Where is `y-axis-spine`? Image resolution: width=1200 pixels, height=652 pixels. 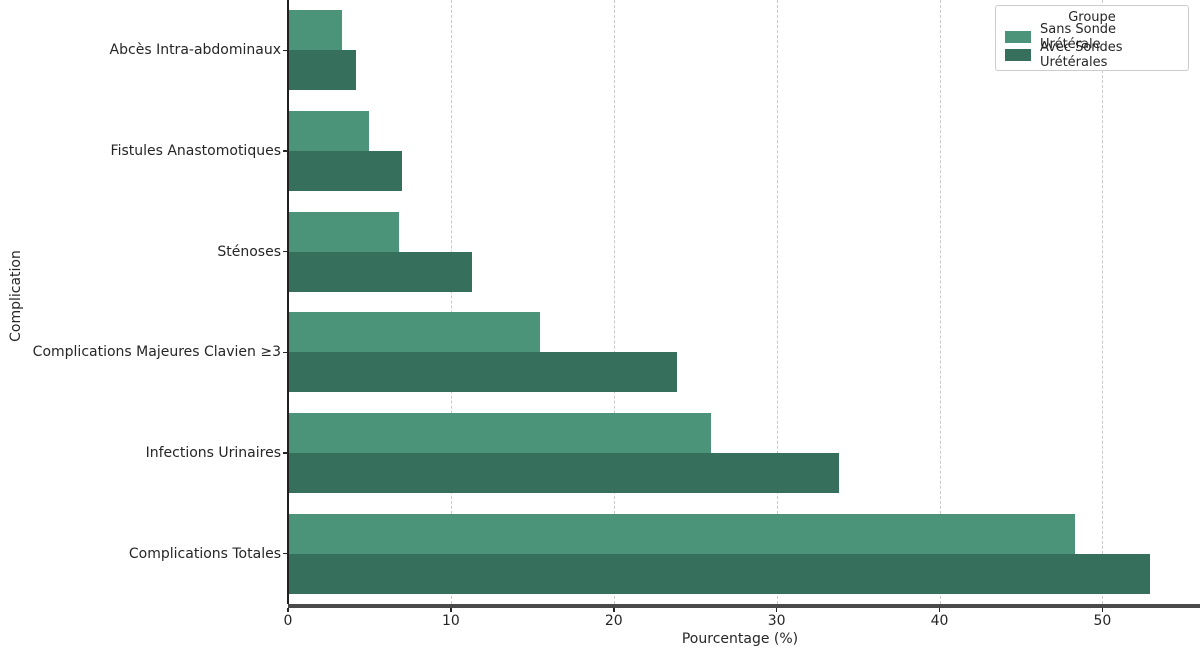
y-axis-spine is located at coordinates (288, 302).